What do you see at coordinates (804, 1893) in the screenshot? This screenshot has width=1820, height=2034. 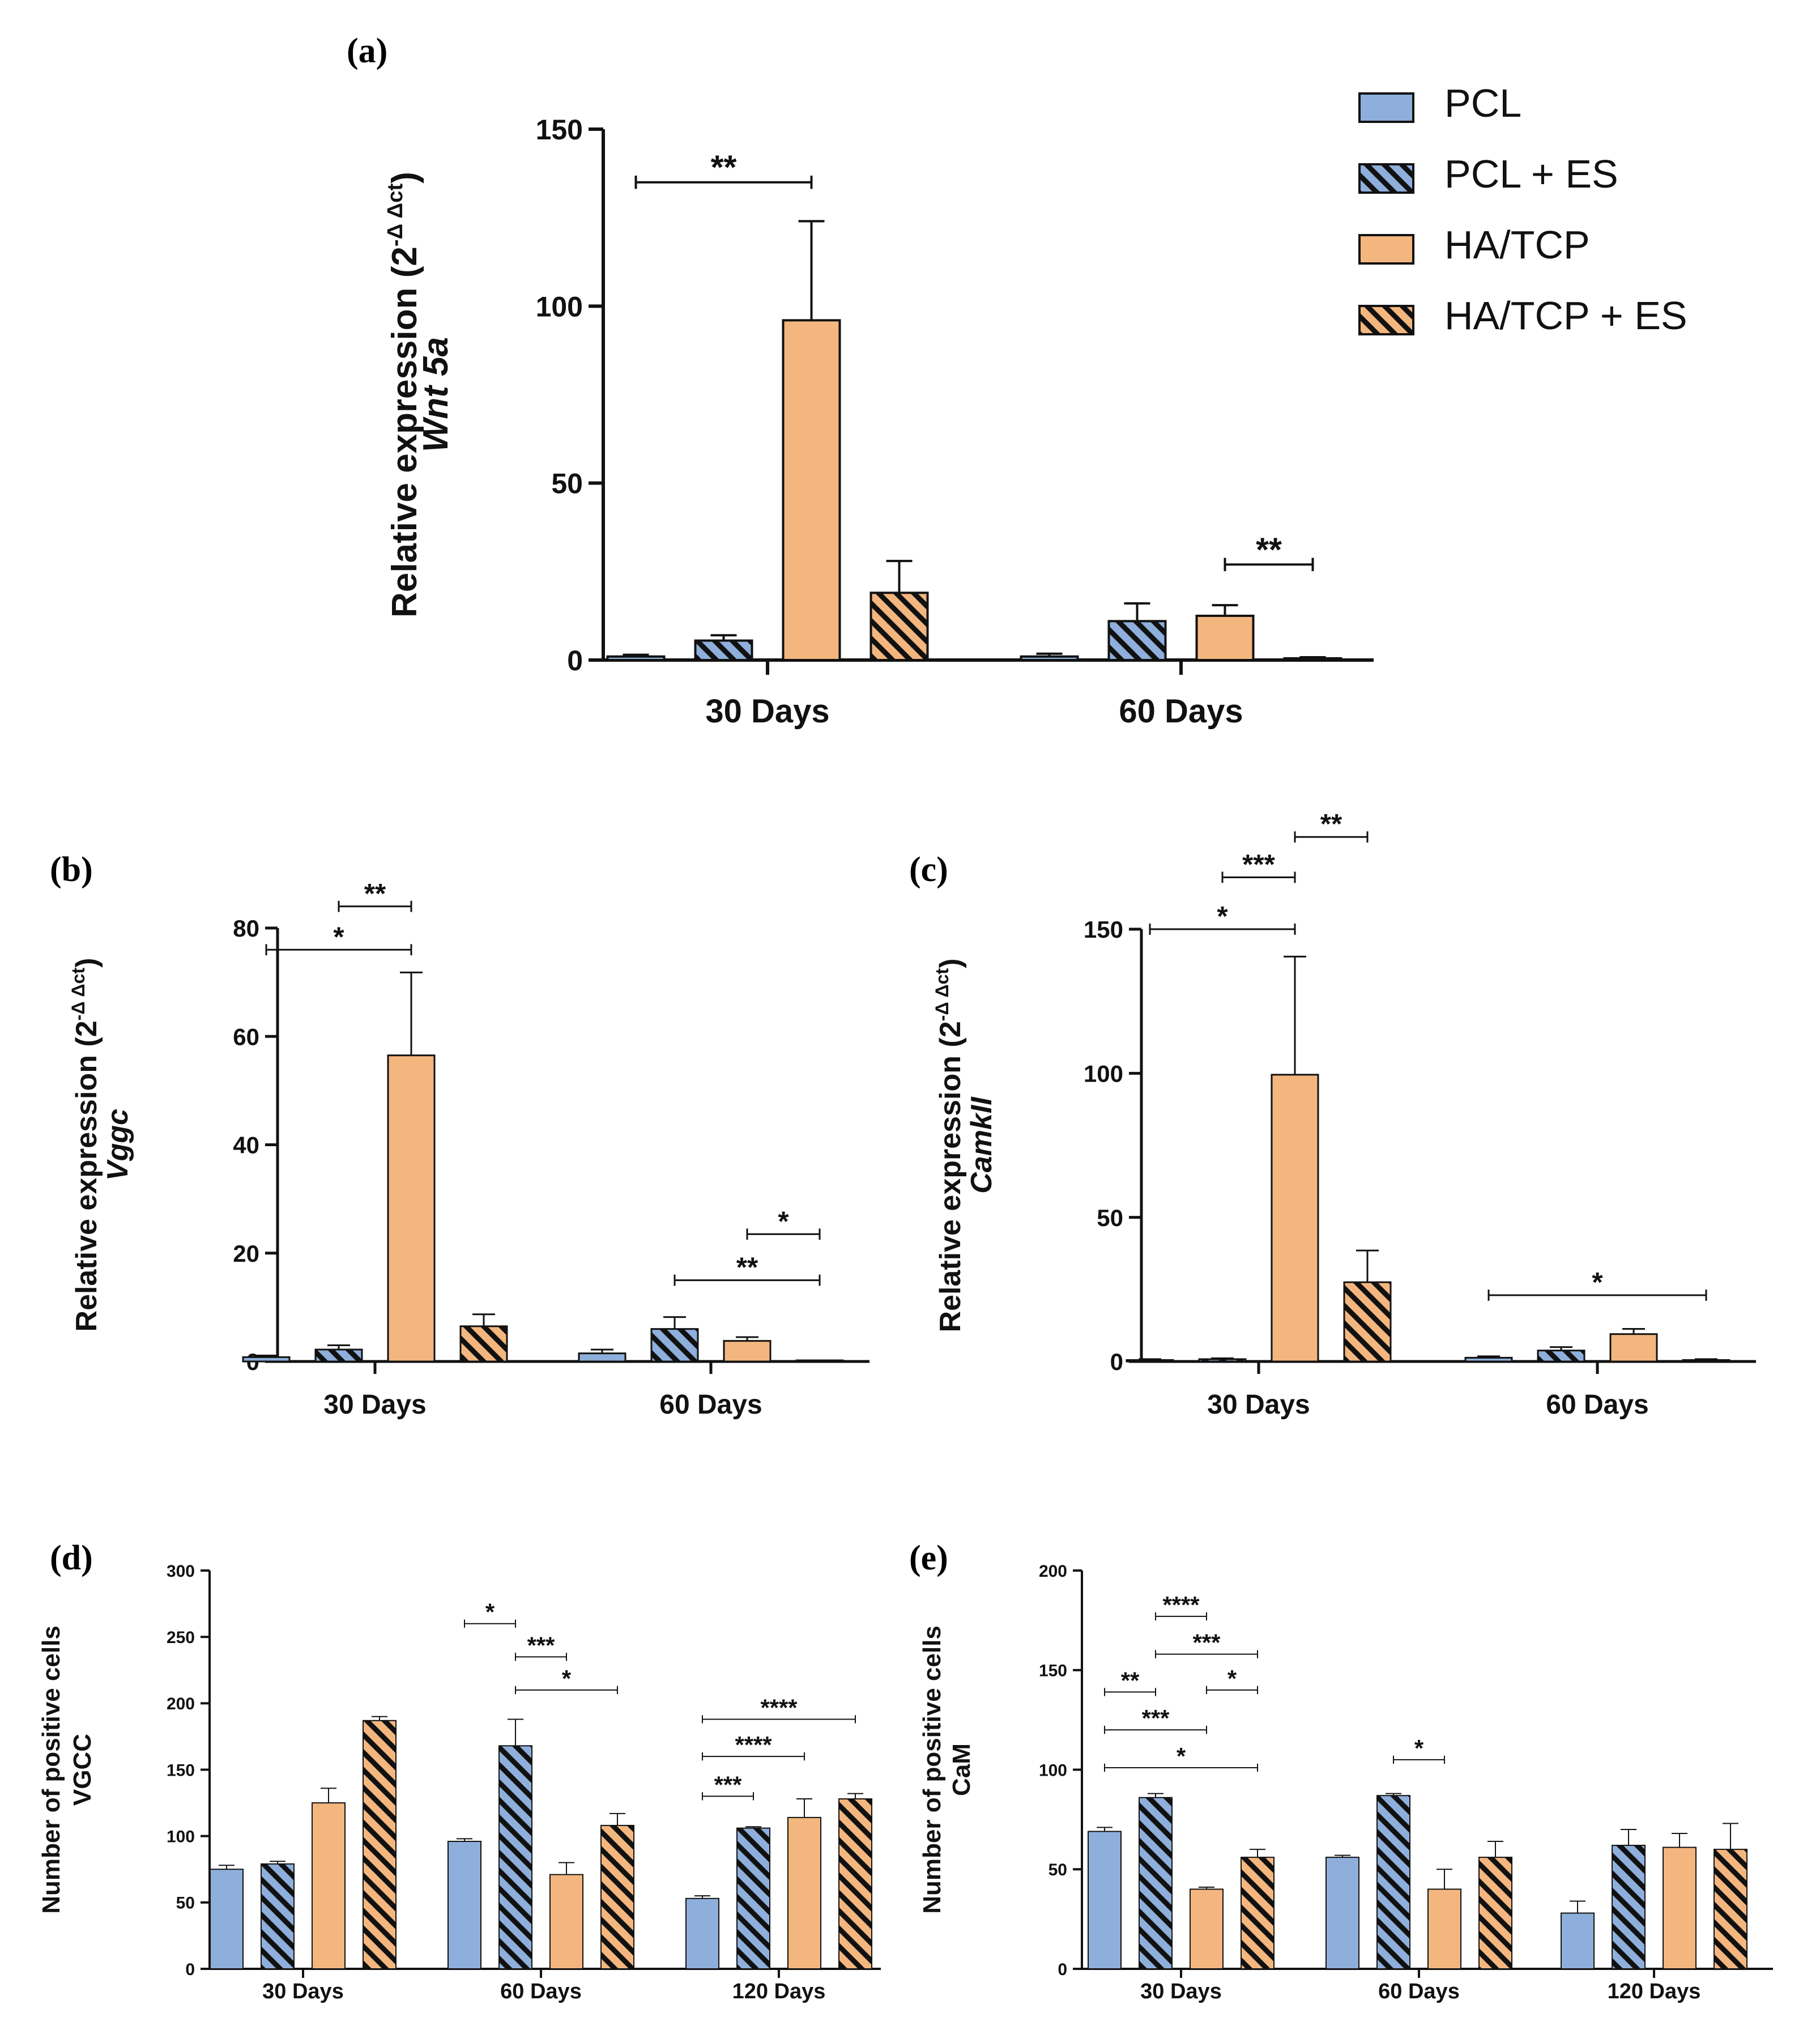 I see `bar-ha-tcp-120-days` at bounding box center [804, 1893].